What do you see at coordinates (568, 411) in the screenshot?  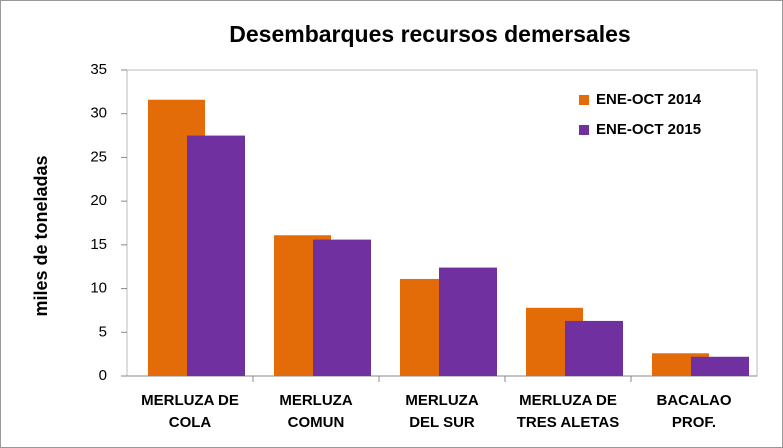 I see `x-tick-label: MERLUZA DE TRES ALETAS` at bounding box center [568, 411].